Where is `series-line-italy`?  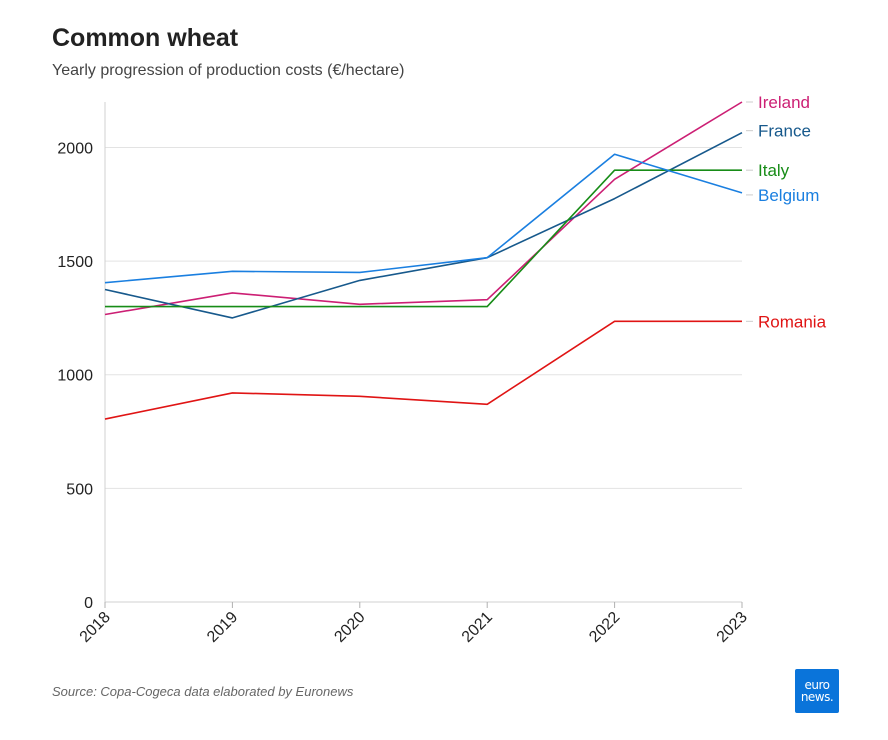 series-line-italy is located at coordinates (423, 238).